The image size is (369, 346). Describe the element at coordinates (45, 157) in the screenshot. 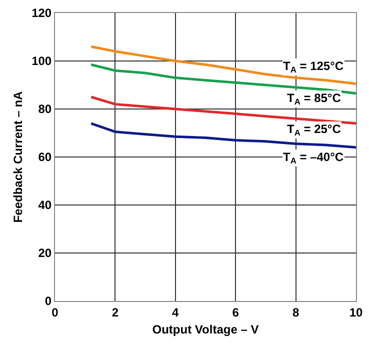

I see `y-tick-label: 60` at that location.